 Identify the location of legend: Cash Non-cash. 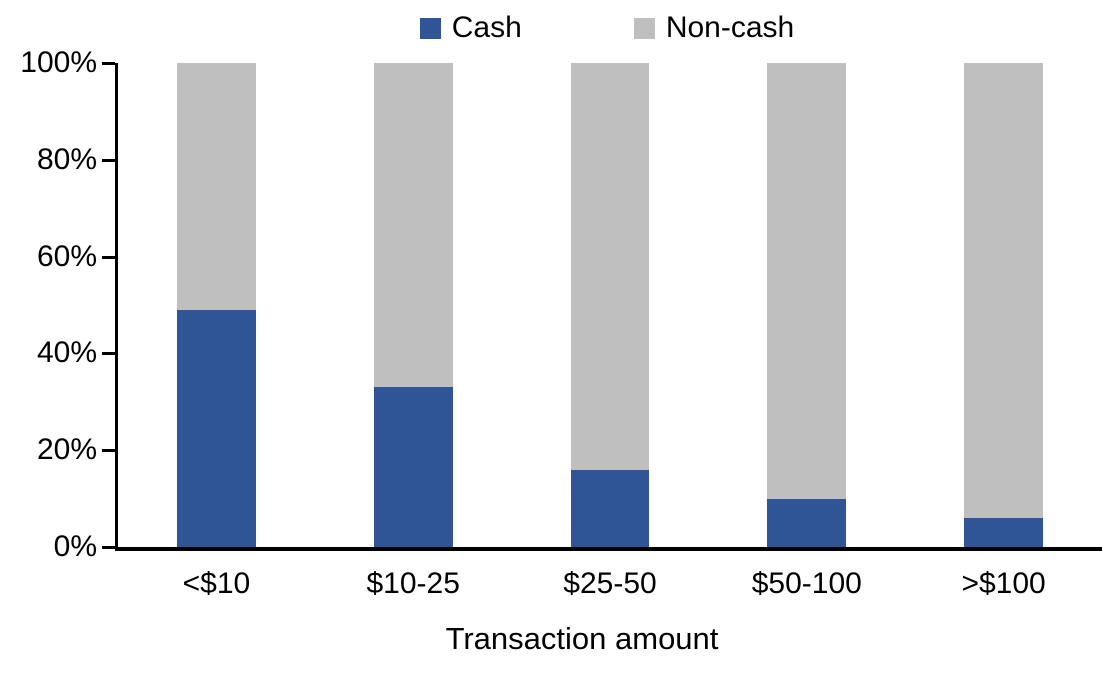
(607, 28).